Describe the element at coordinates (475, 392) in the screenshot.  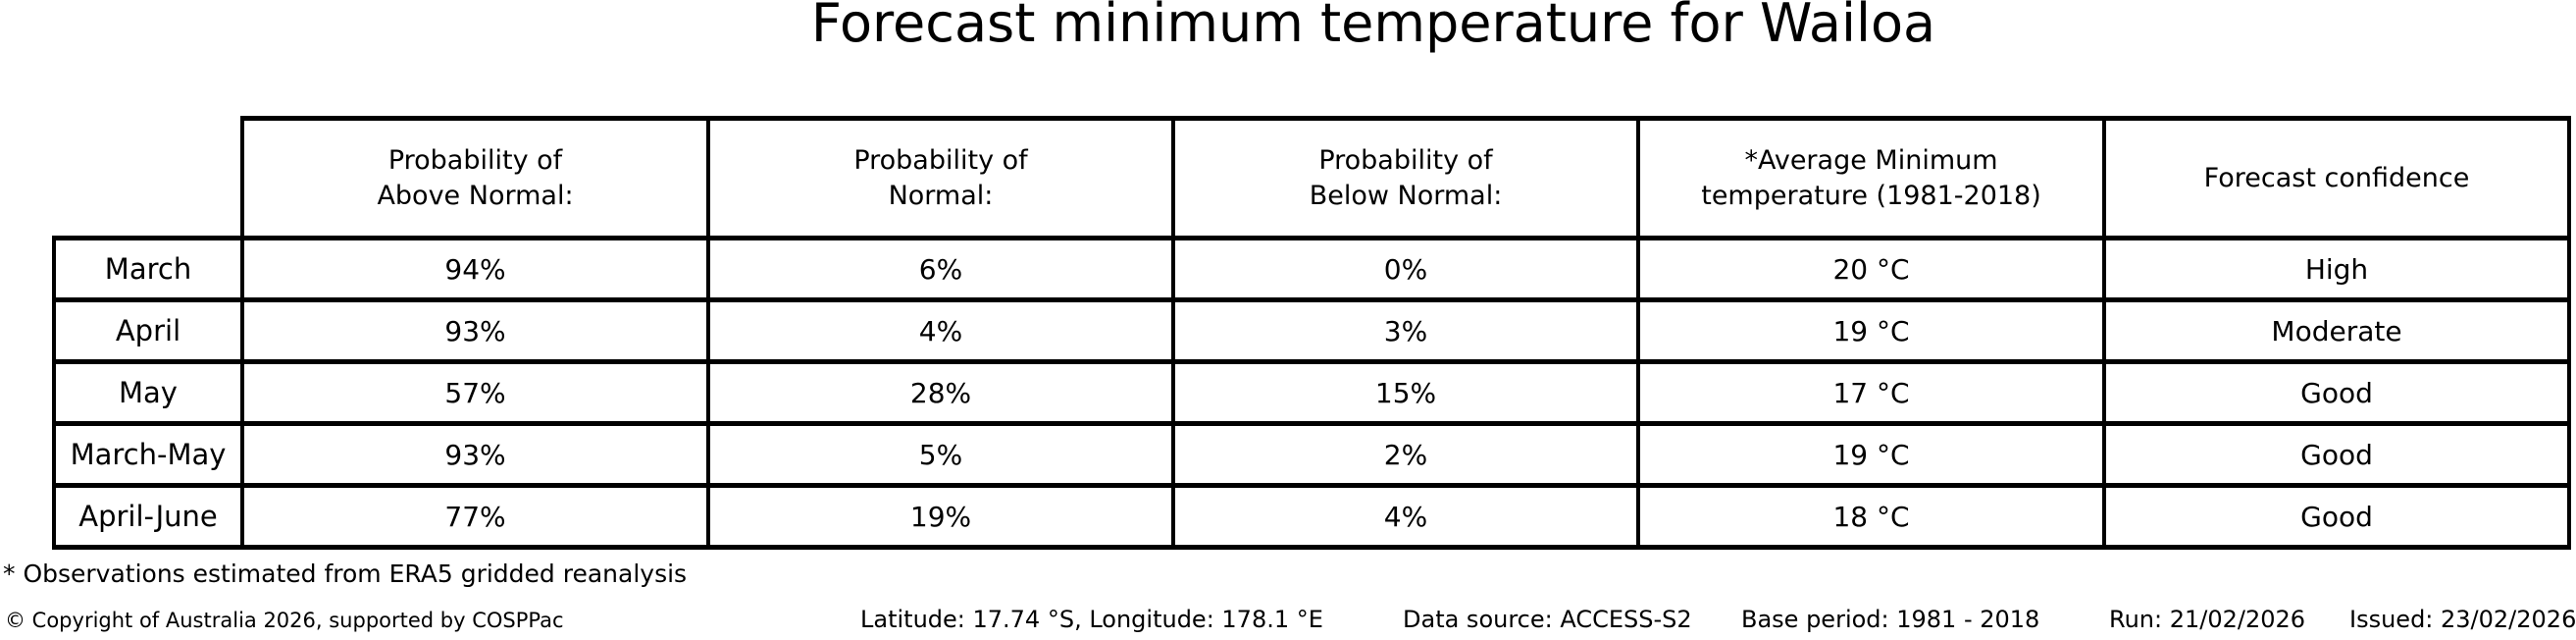
I see `prob-above-normal-value: 57%` at that location.